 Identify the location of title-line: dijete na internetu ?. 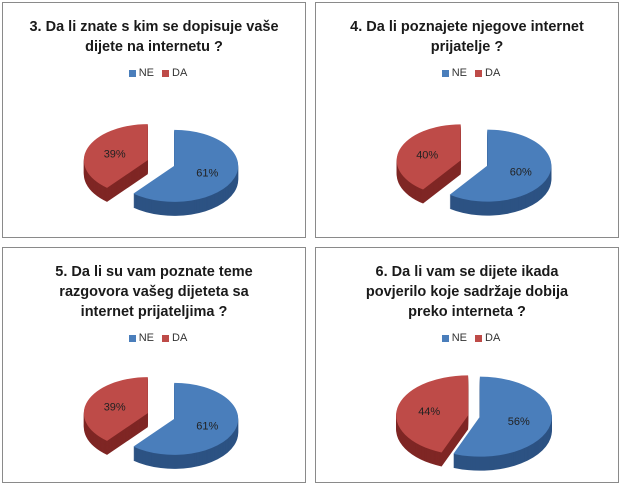
(154, 47).